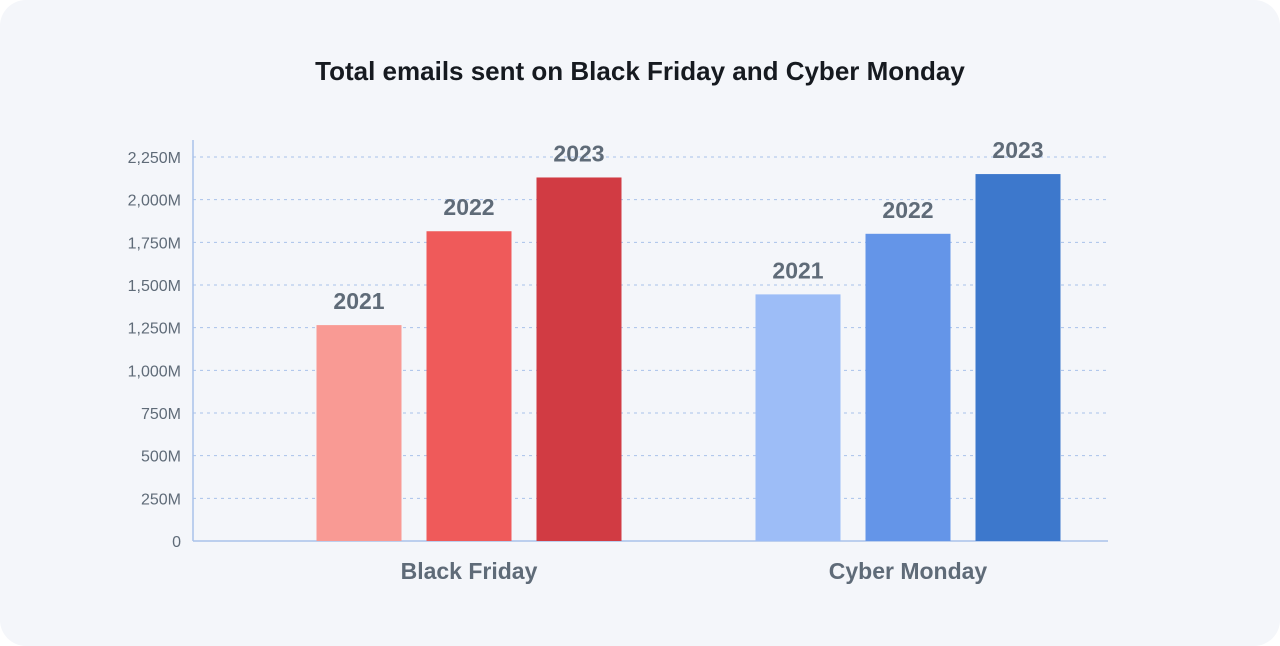  I want to click on y-tick-label: 250M, so click(161, 499).